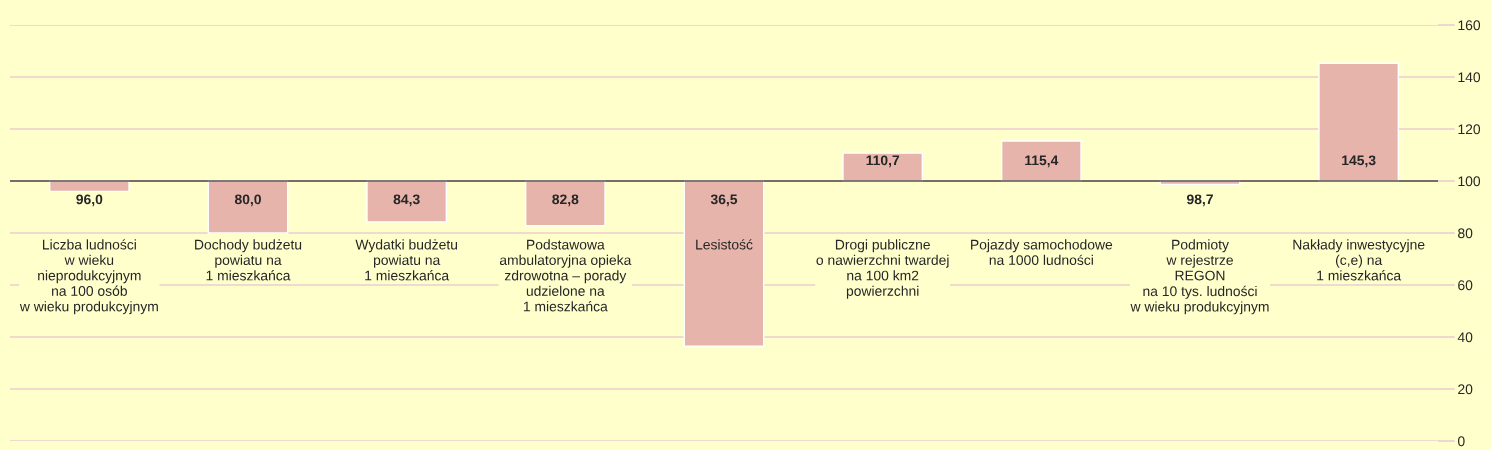 This screenshot has height=450, width=1491. I want to click on x-tick-label: Lesistość, so click(724, 244).